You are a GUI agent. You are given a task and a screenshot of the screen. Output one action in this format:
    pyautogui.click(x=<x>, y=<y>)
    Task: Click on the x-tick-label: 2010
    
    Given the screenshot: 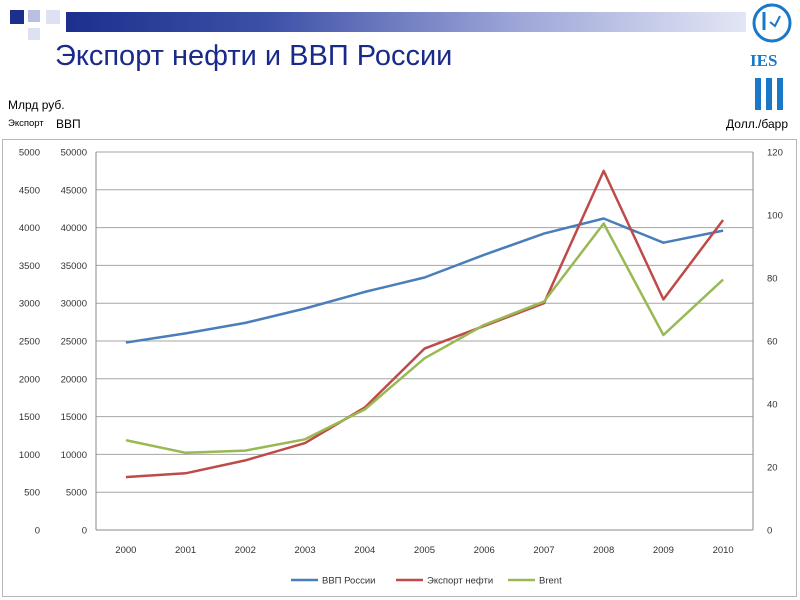 What is the action you would take?
    pyautogui.click(x=723, y=550)
    